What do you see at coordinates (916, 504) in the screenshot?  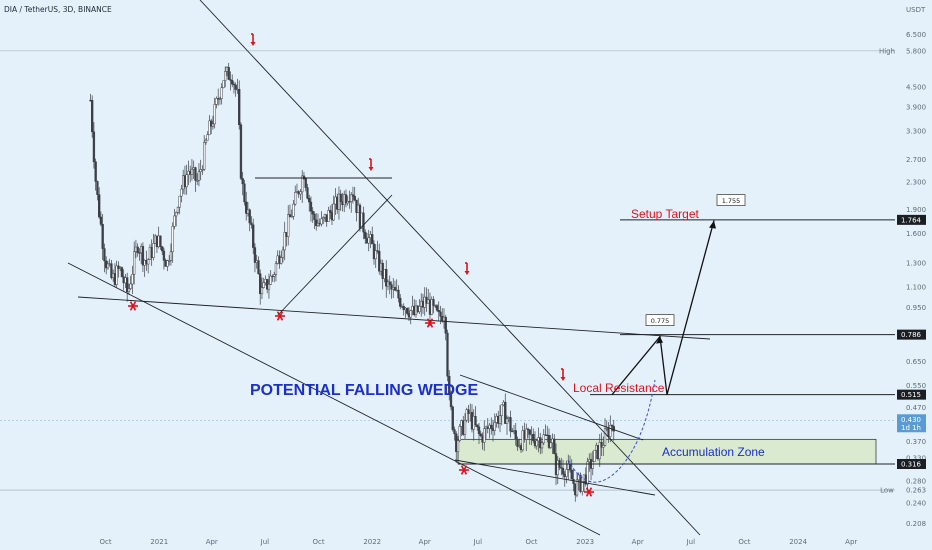 I see `y-tick-label: 0.240` at bounding box center [916, 504].